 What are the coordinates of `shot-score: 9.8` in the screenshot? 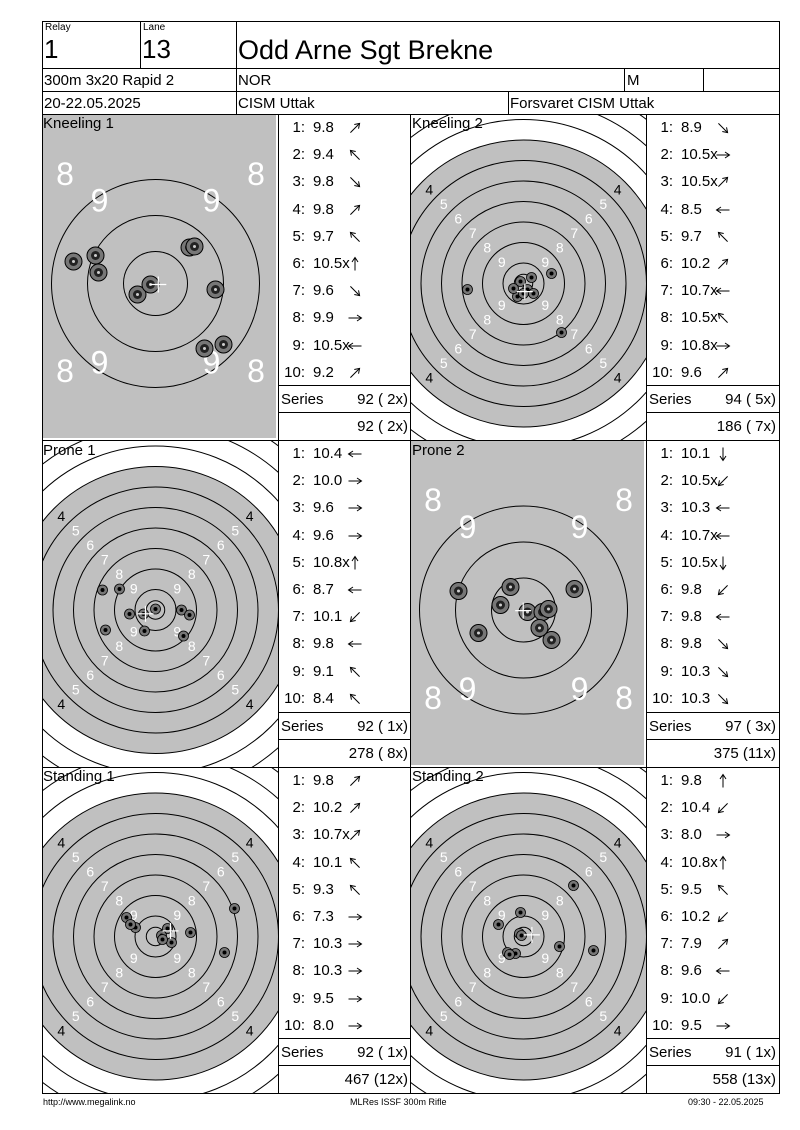 It's located at (323, 209).